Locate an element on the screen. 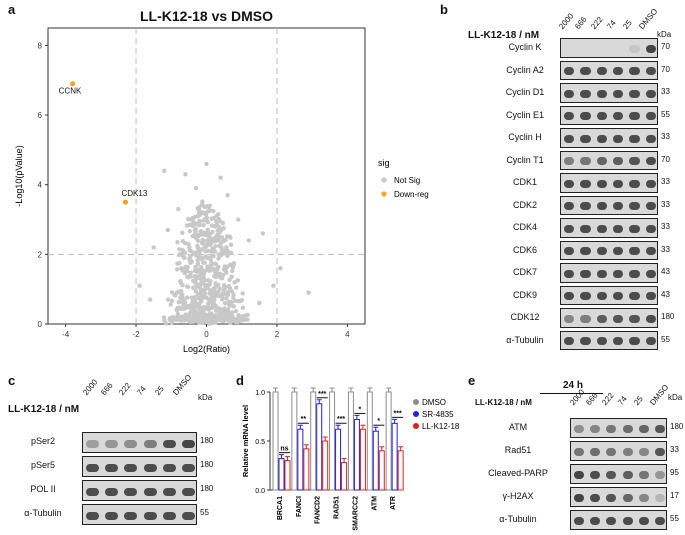 This screenshot has height=535, width=685. volcano-ylabel: -Log10(pValue) is located at coordinates (19, 175).